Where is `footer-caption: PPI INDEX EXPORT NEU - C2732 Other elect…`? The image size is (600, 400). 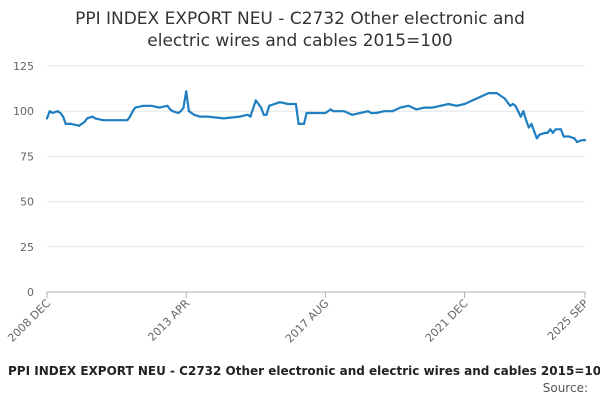
footer-caption: PPI INDEX EXPORT NEU - C2732 Other elect… is located at coordinates (304, 371).